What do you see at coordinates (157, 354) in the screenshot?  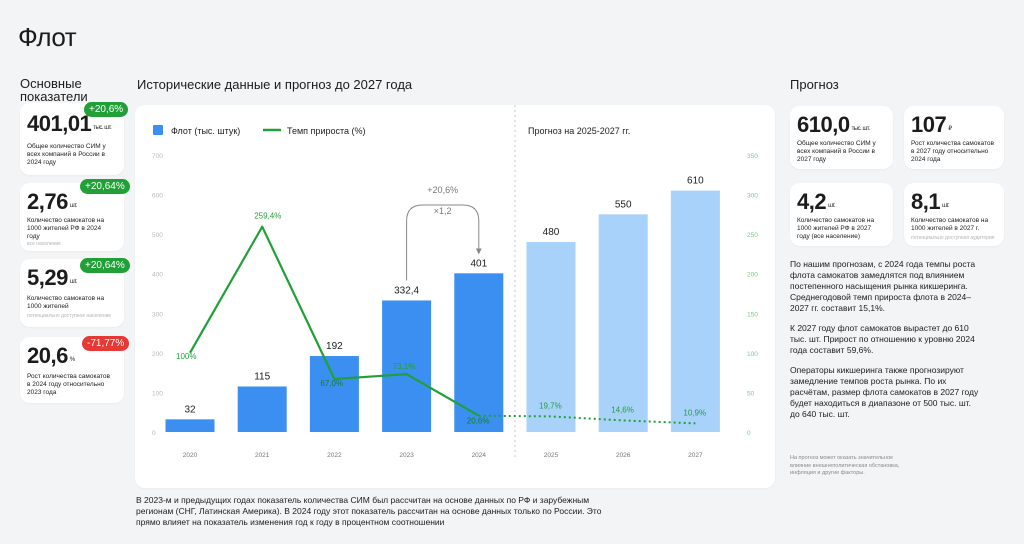 I see `y-left-tick: 200` at bounding box center [157, 354].